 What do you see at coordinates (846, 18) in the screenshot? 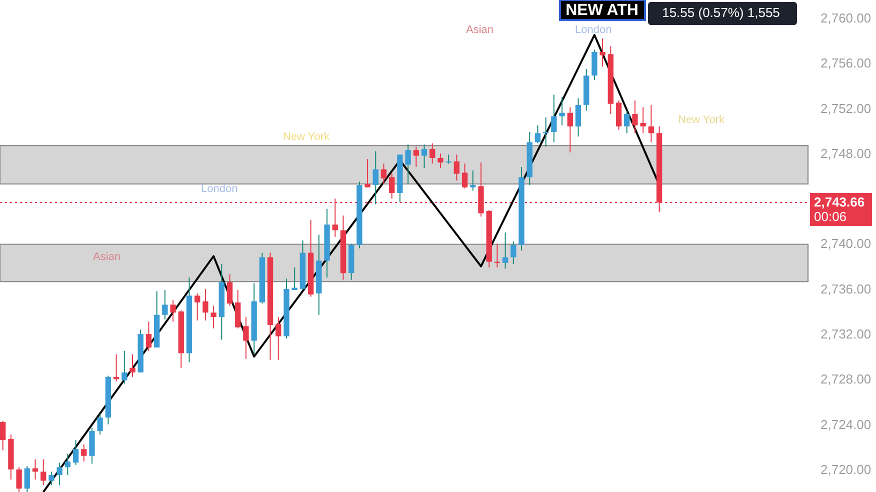
I see `y-tick-label: 2,760.00` at bounding box center [846, 18].